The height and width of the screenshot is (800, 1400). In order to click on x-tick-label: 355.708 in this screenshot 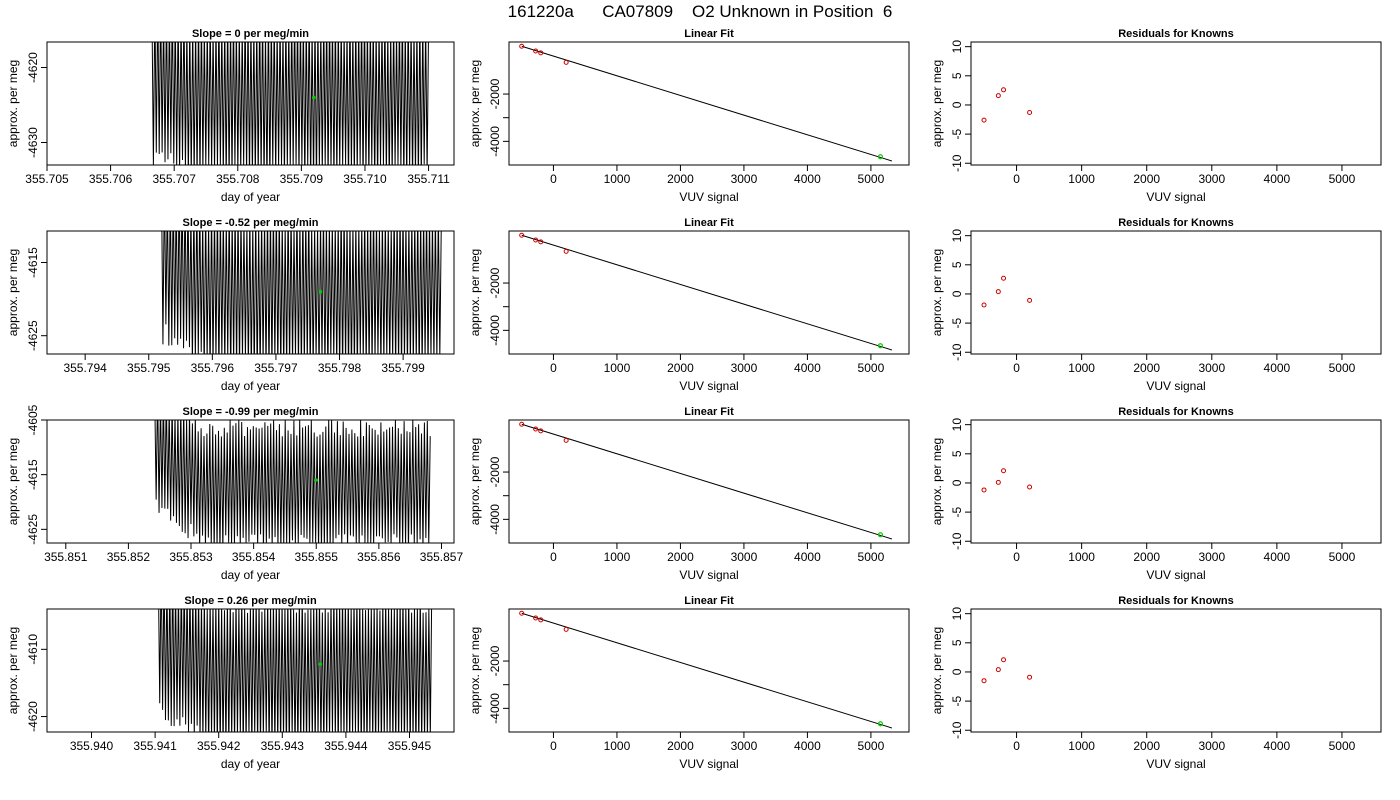, I will do `click(238, 179)`.